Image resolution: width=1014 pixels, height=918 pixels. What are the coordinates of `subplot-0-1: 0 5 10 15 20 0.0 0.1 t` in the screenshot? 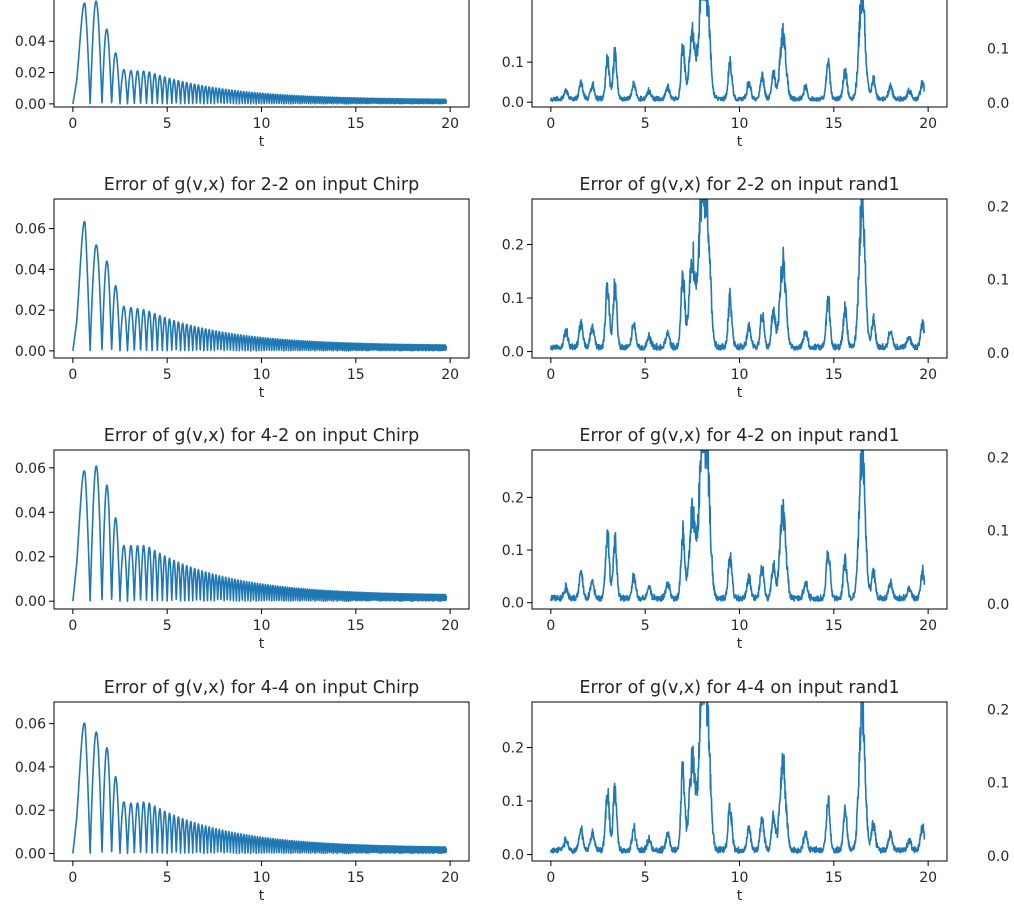 It's located at (725, 75).